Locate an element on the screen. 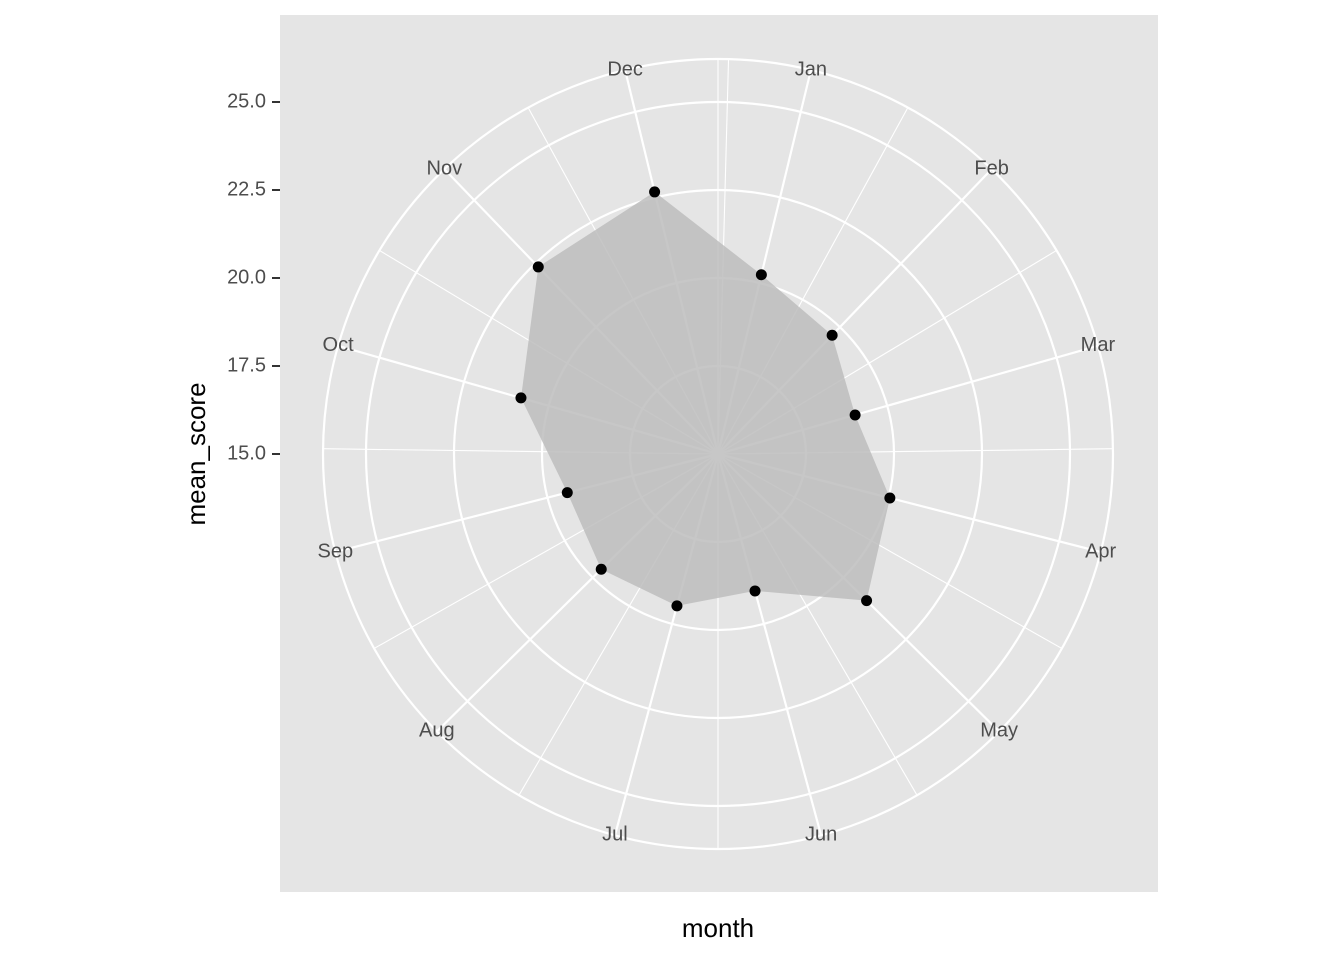 The image size is (1344, 960). y-tick-label: 17.5 is located at coordinates (246, 365).